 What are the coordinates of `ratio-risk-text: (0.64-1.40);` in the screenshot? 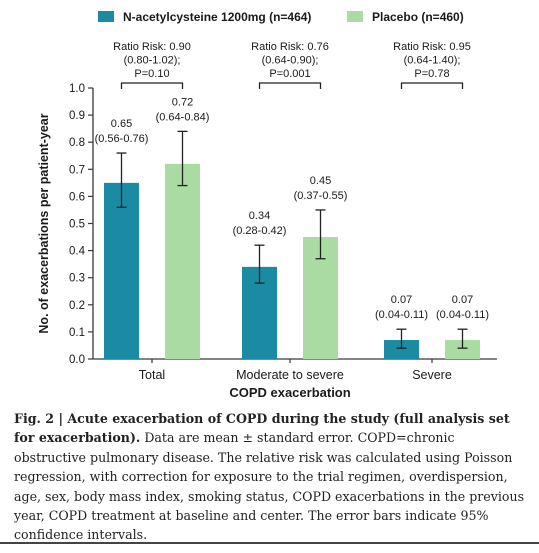 It's located at (432, 61).